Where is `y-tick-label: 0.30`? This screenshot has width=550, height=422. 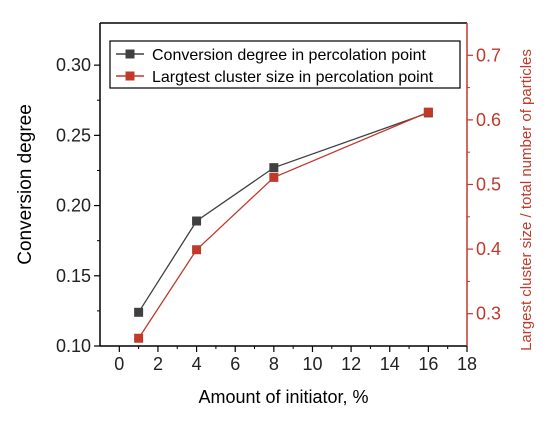
y-tick-label: 0.30 is located at coordinates (73, 65).